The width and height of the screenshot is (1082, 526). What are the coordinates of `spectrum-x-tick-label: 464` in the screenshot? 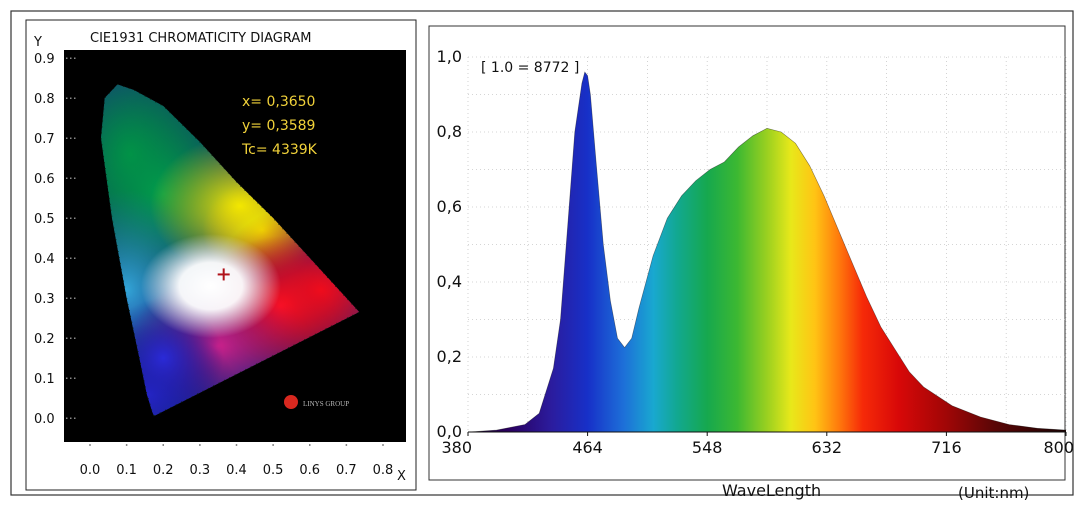 It's located at (587, 447).